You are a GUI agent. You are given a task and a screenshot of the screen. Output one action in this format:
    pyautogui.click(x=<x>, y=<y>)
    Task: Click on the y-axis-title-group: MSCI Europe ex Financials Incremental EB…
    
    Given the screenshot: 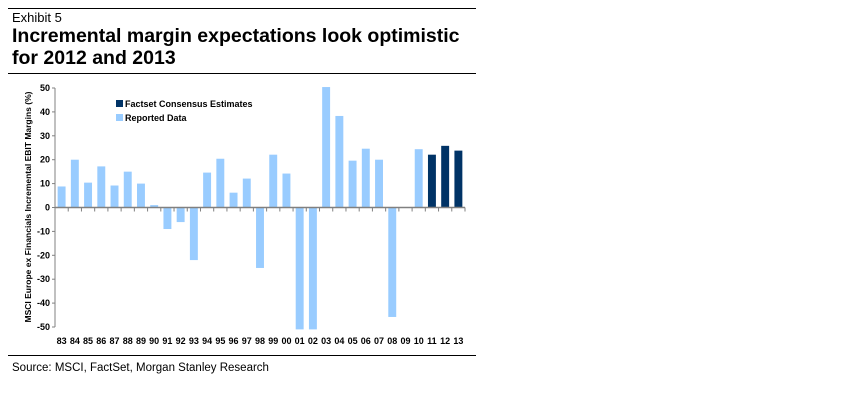 What is the action you would take?
    pyautogui.click(x=28, y=206)
    